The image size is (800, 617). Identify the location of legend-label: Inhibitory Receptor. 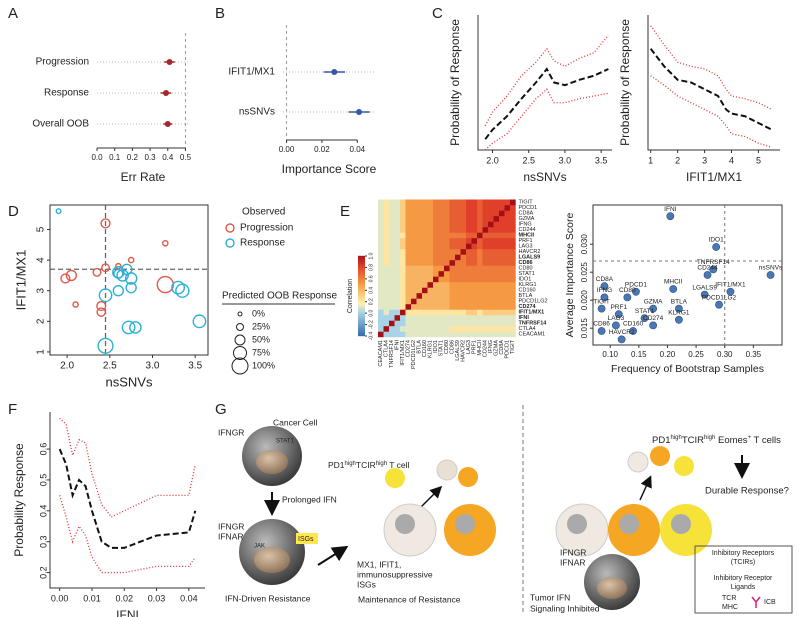
(743, 578).